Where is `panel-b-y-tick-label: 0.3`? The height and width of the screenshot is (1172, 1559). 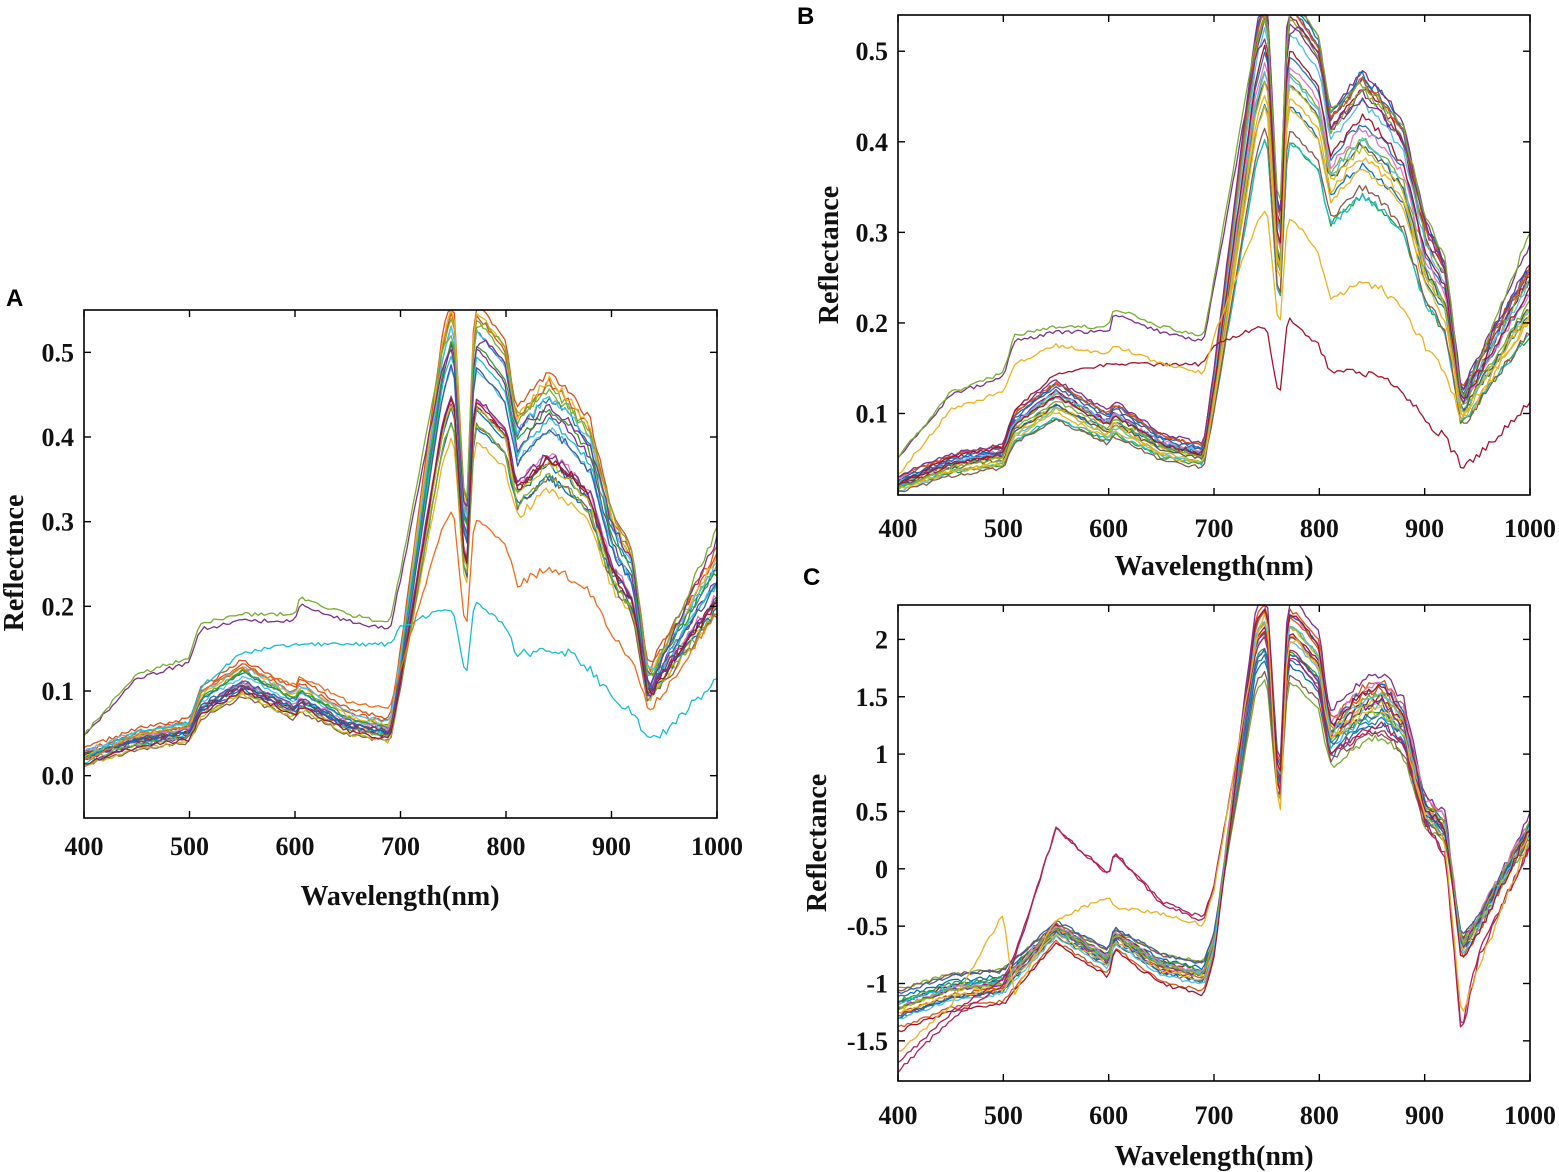 panel-b-y-tick-label: 0.3 is located at coordinates (872, 232).